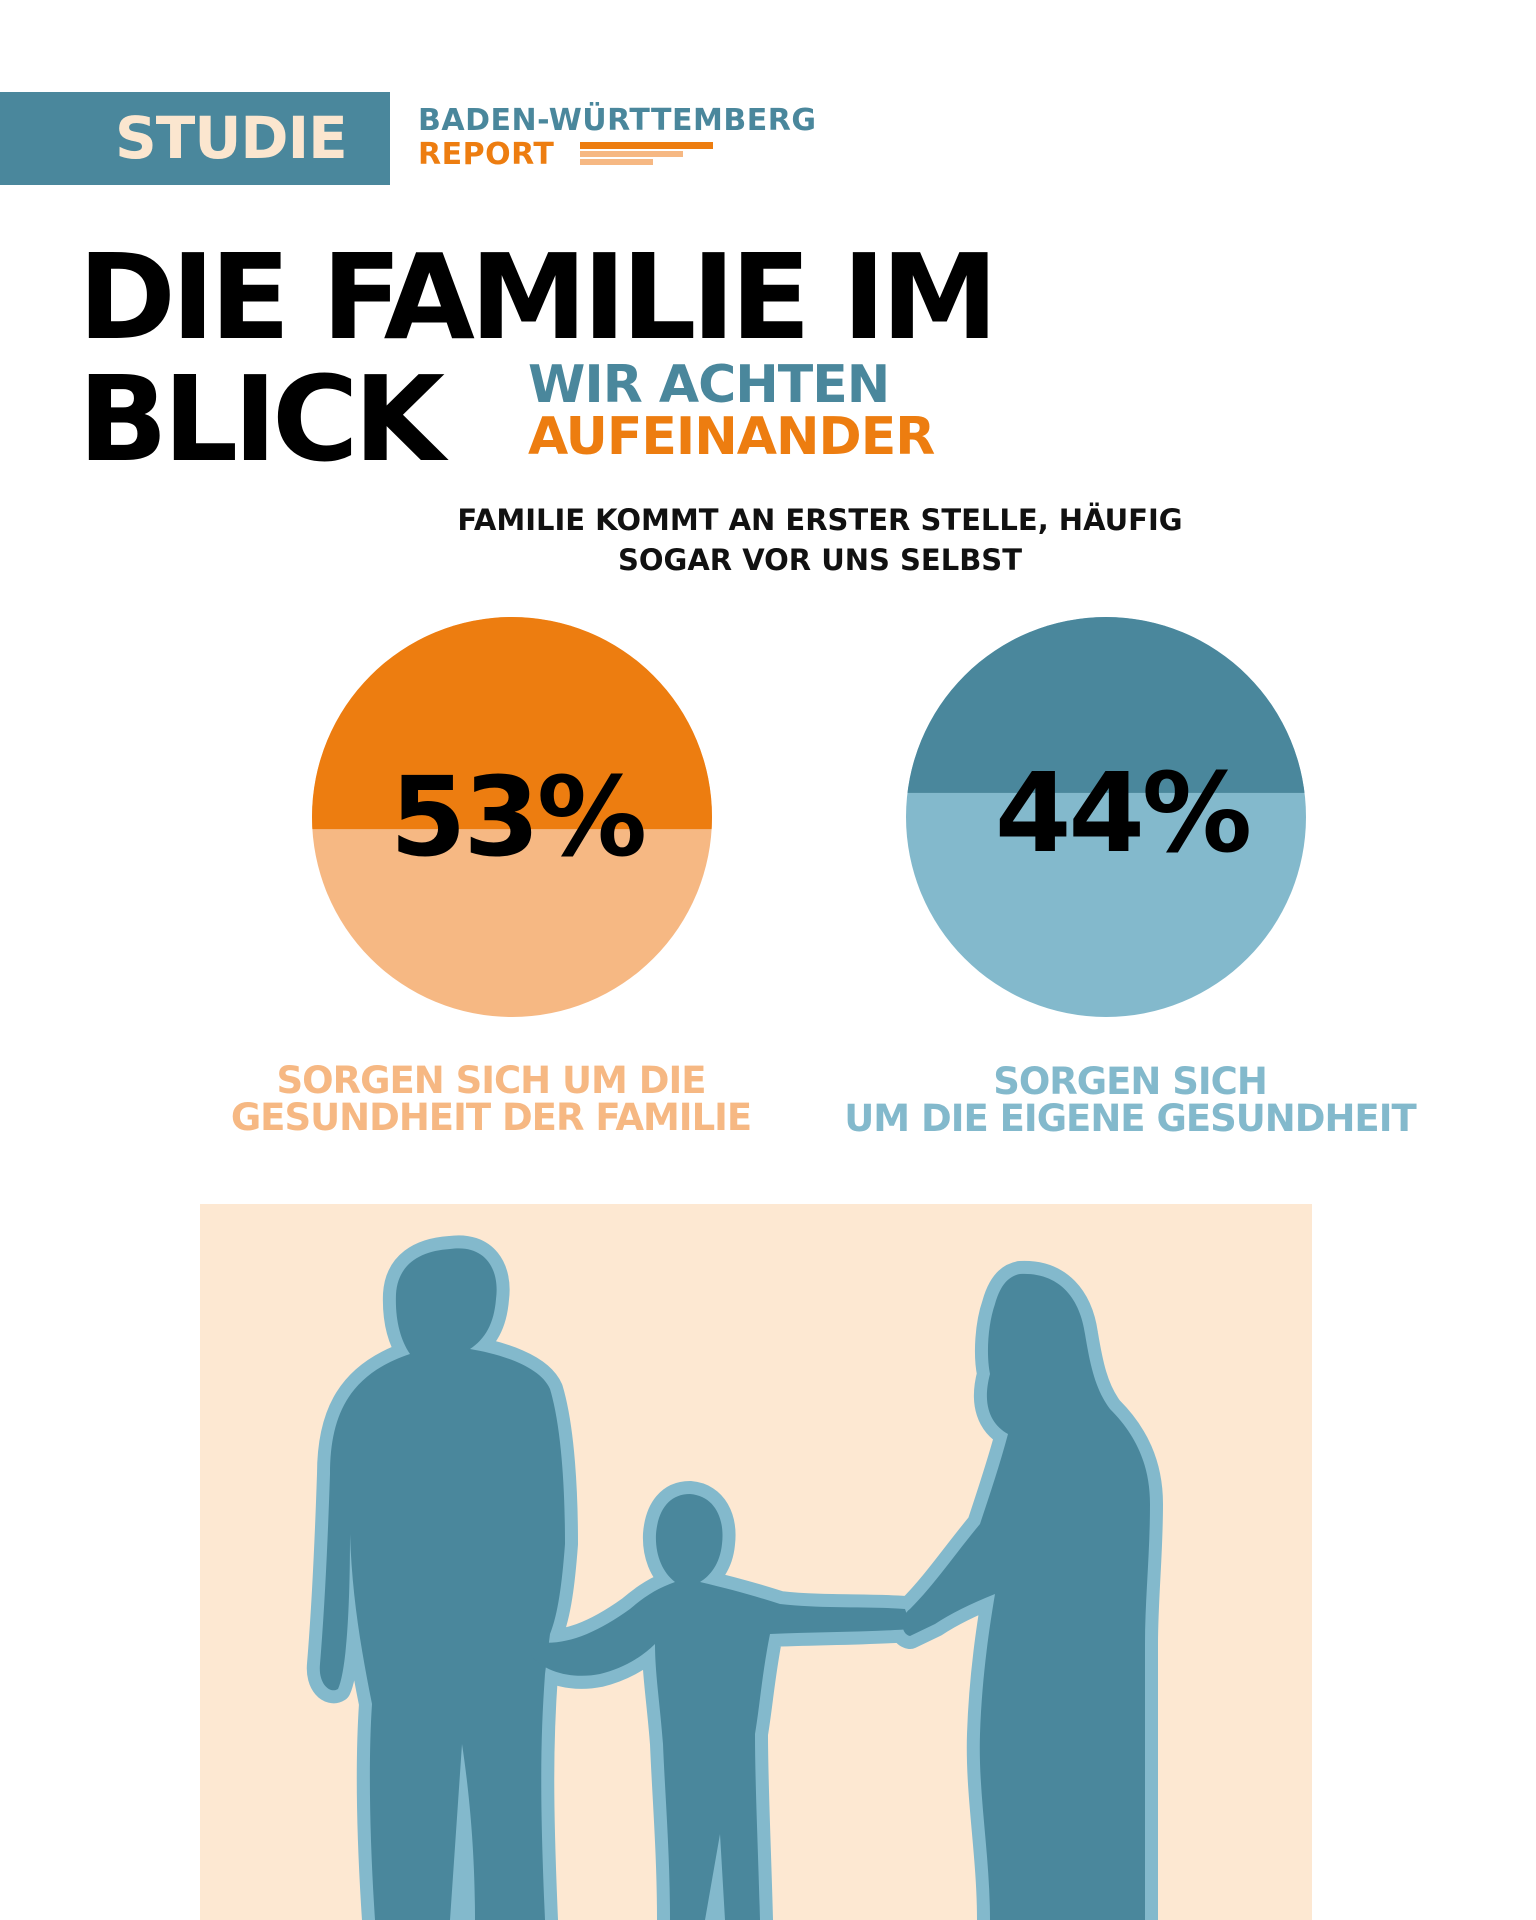  Describe the element at coordinates (1130, 1118) in the screenshot. I see `stat-caption-self-line2: UM DIE EIGENE GESUNDHEIT` at that location.